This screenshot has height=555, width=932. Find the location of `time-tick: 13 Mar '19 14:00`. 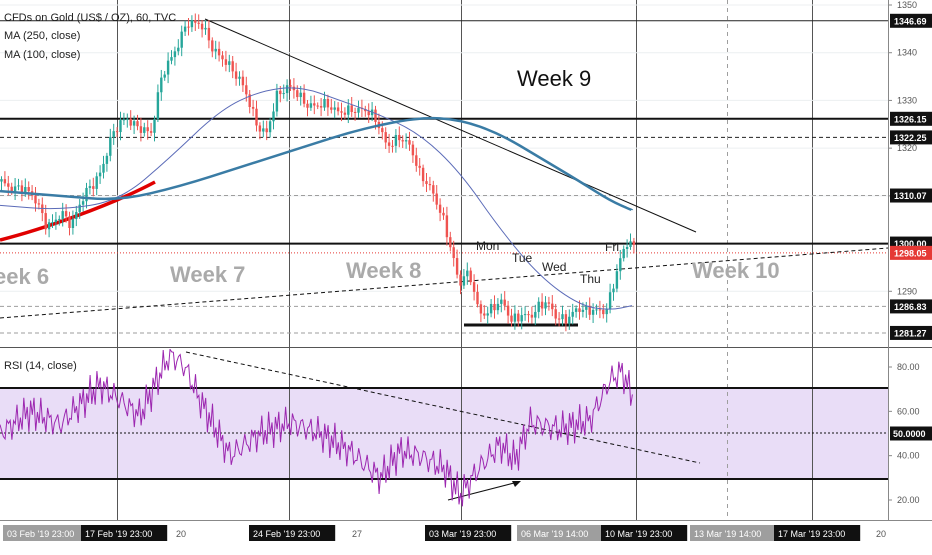

time-tick: 13 Mar '19 14:00 is located at coordinates (733, 533).